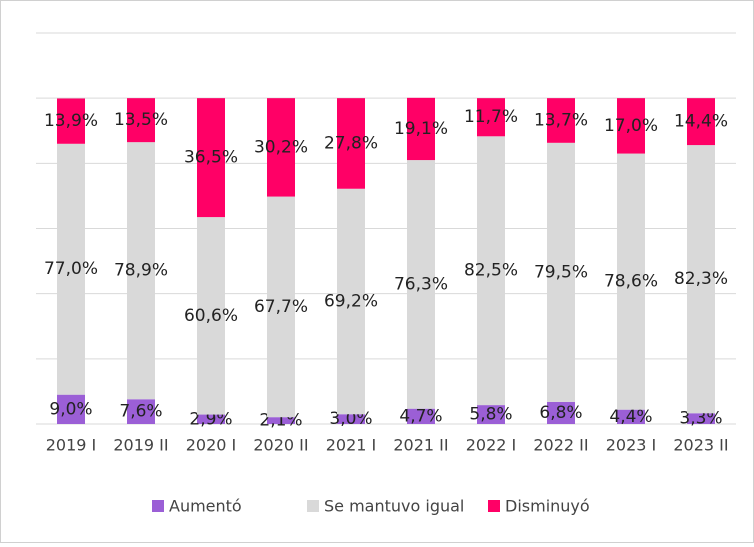  I want to click on data-label: 4,4%, so click(630, 417).